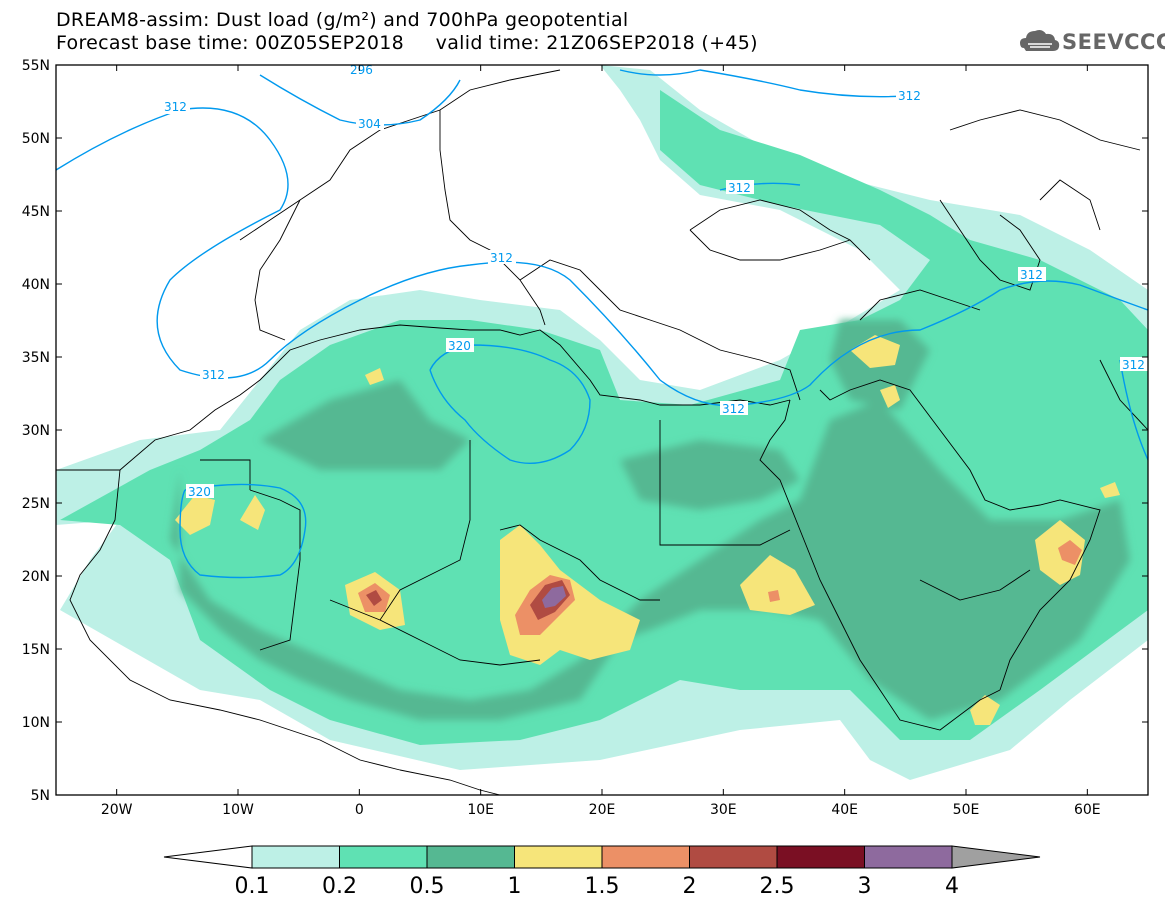  Describe the element at coordinates (339, 886) in the screenshot. I see `colorbar-label: 0.2` at that location.